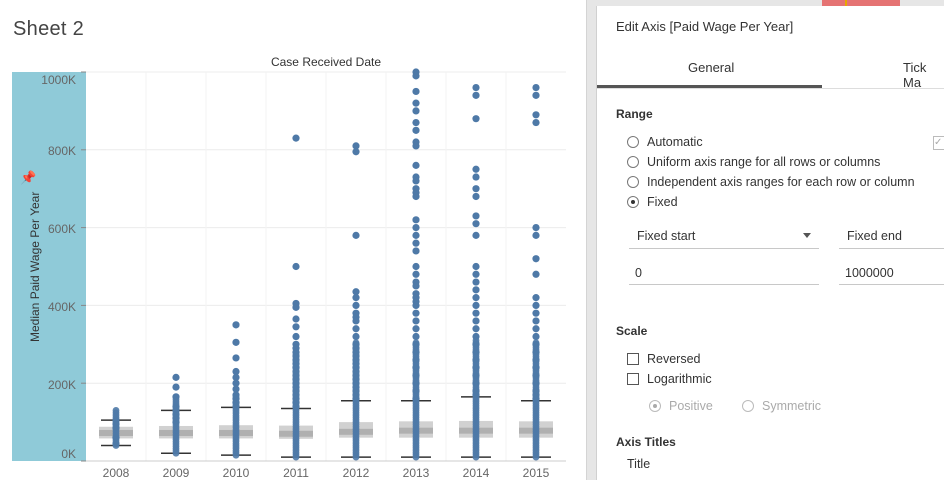  What do you see at coordinates (356, 473) in the screenshot?
I see `x-tick-label: 2012` at bounding box center [356, 473].